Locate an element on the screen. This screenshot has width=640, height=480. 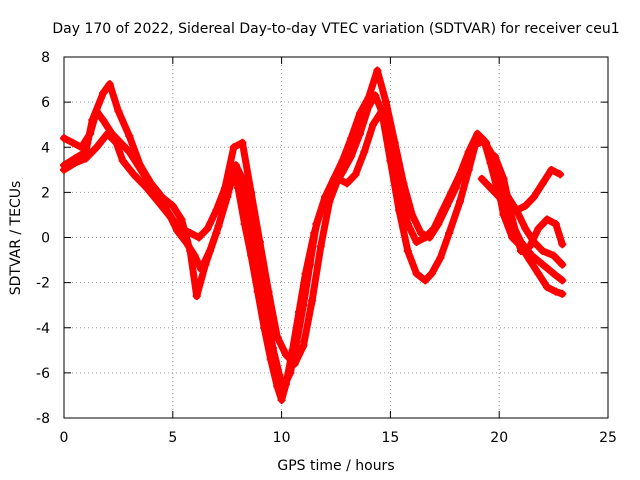
x-tick-label: 15 is located at coordinates (390, 438).